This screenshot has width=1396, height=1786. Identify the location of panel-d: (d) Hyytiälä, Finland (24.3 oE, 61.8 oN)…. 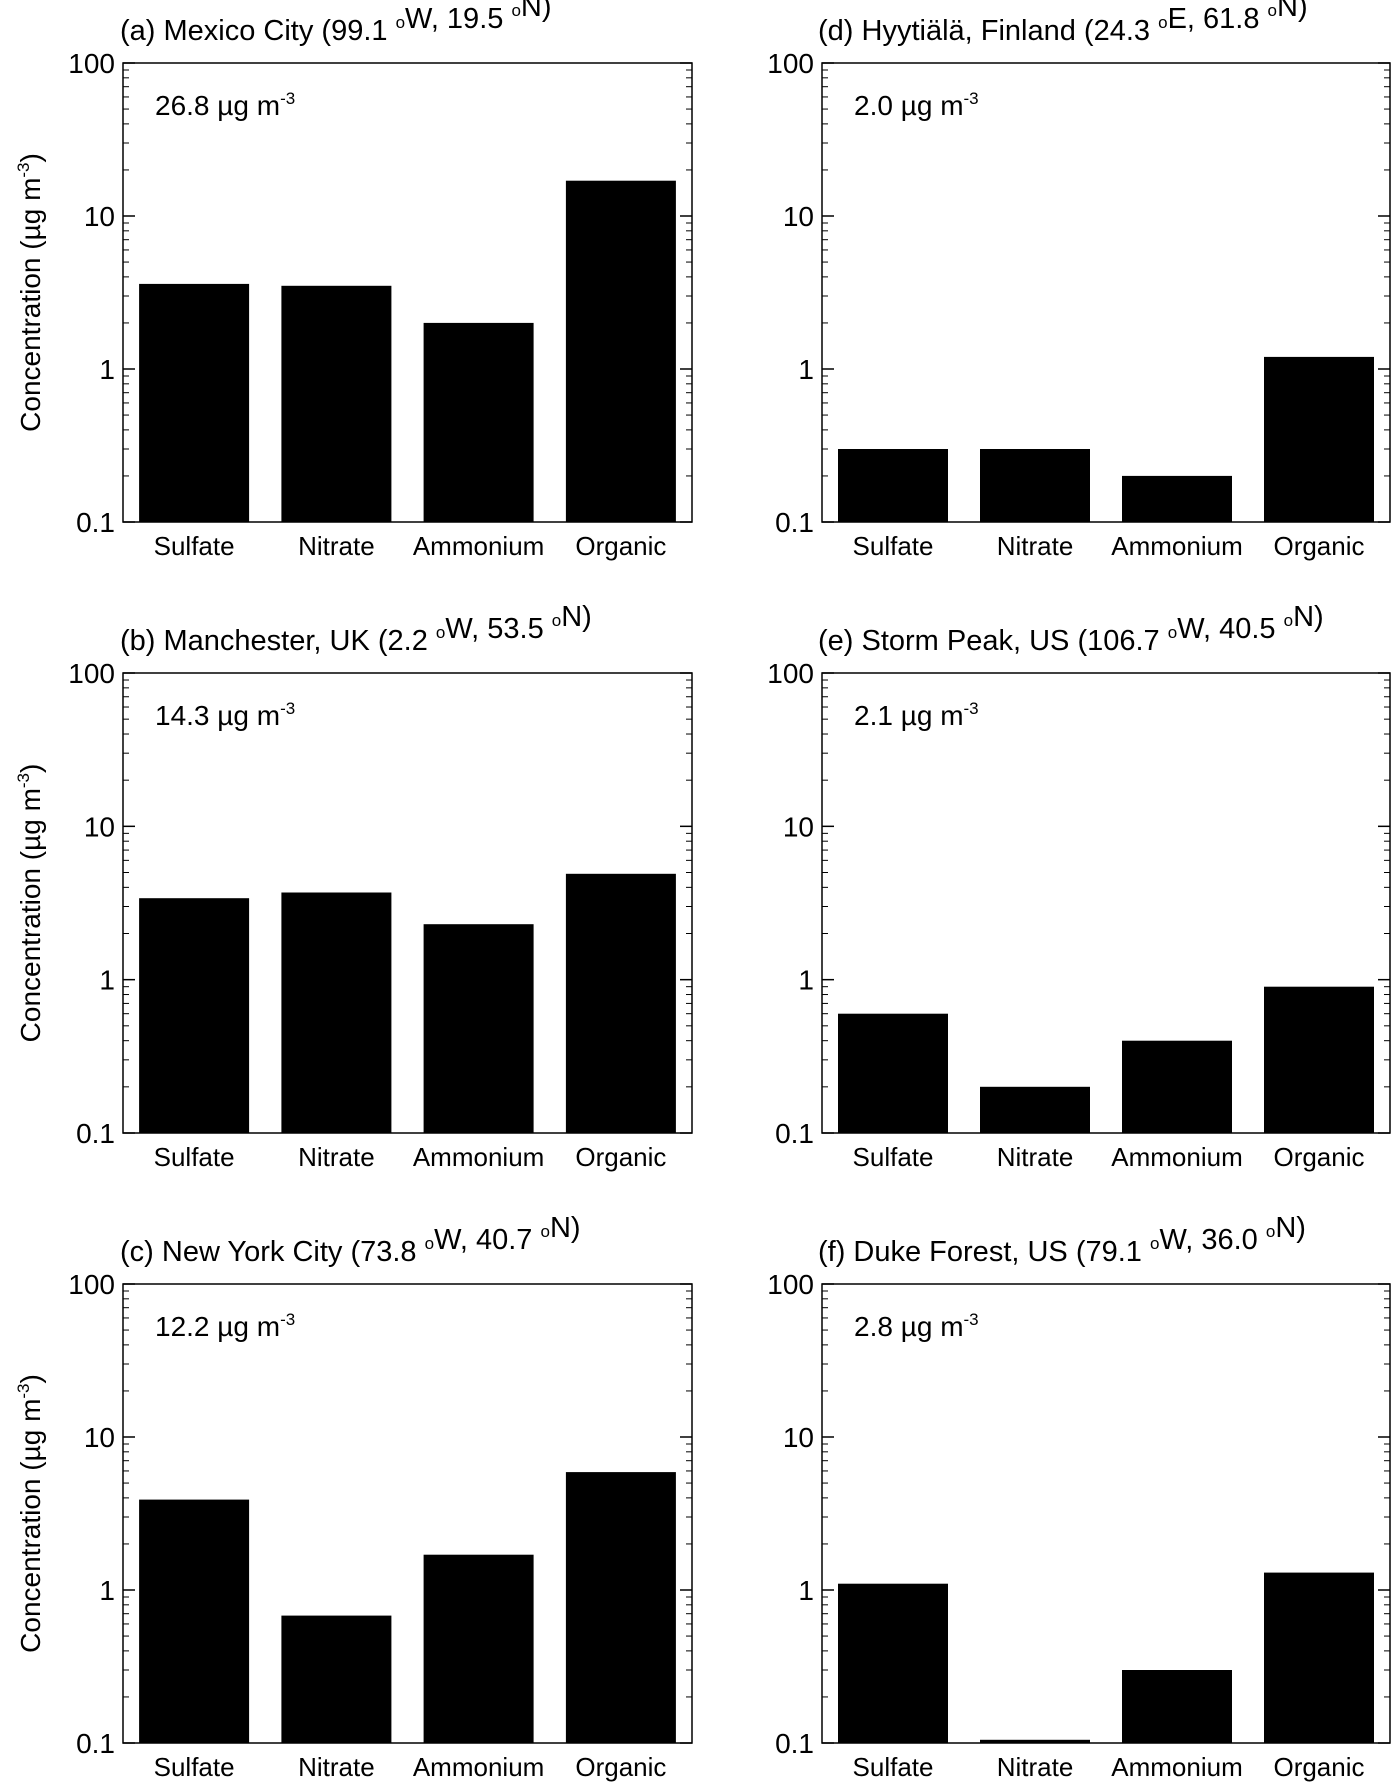
(1079, 280).